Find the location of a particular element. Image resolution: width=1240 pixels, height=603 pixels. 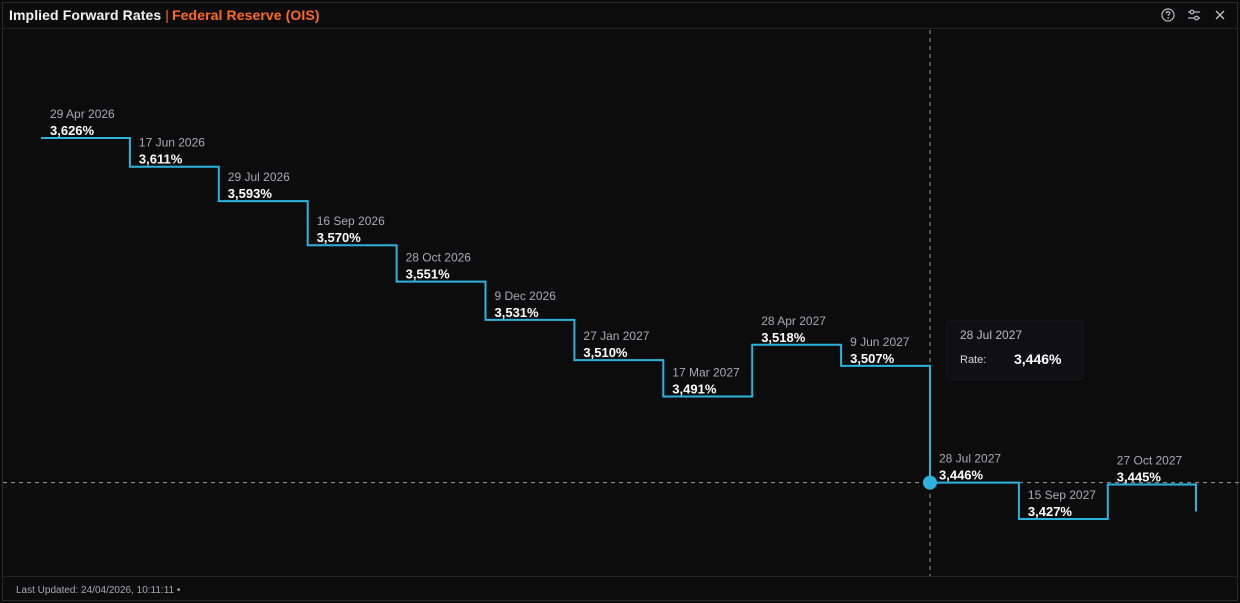

point-date-label: 28 Apr 2027 is located at coordinates (793, 321).